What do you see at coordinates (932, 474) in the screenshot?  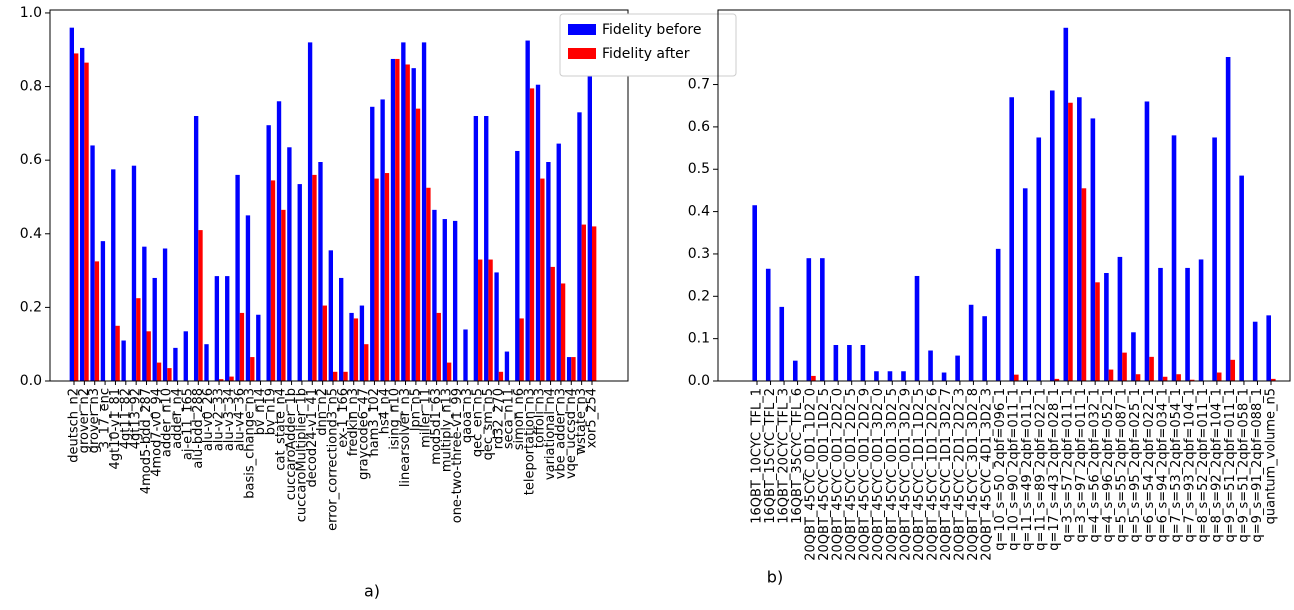 I see `x-tick-label: 20QBT_45CYC_1D1_2D2_6` at bounding box center [932, 474].